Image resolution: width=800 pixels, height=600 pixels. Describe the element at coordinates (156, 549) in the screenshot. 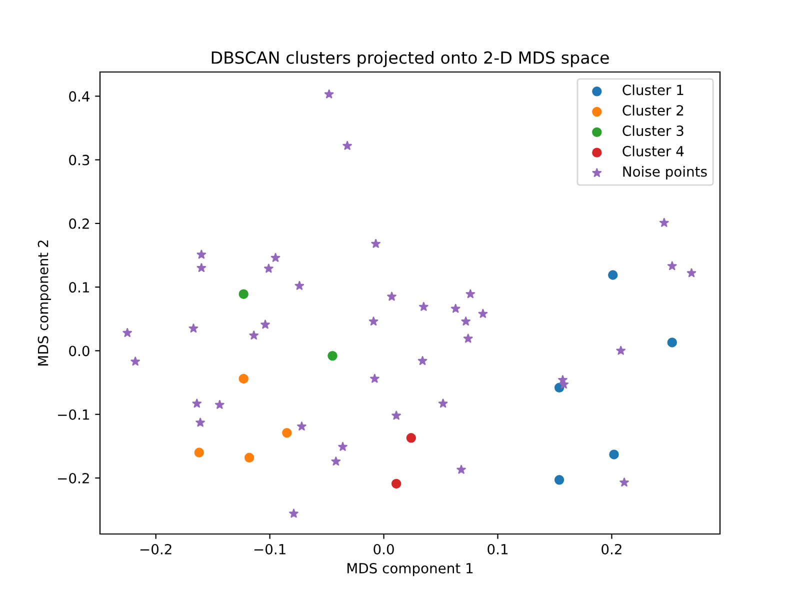

I see `x-tick-label: −0.2` at that location.